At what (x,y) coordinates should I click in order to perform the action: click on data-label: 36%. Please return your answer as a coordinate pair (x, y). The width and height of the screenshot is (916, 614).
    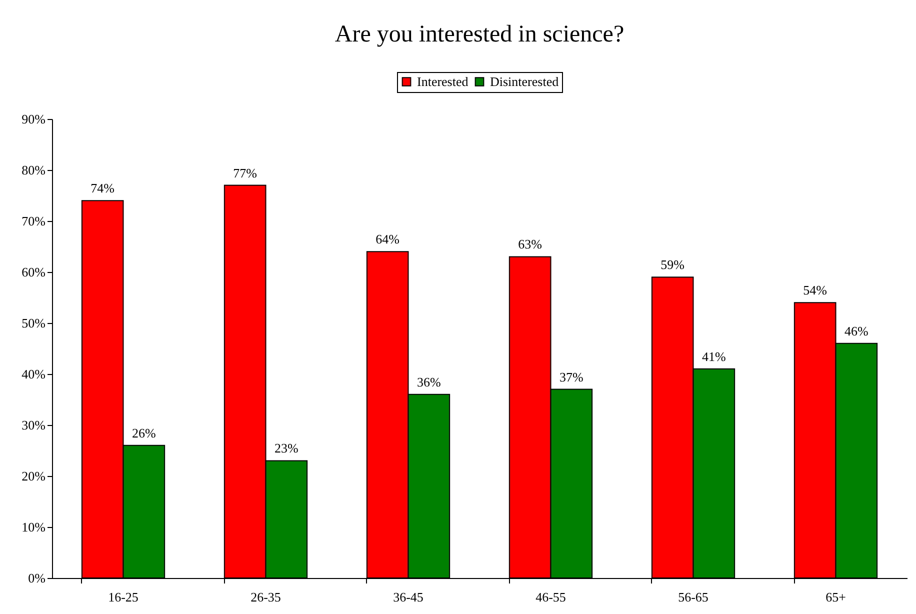
    Looking at the image, I should click on (428, 382).